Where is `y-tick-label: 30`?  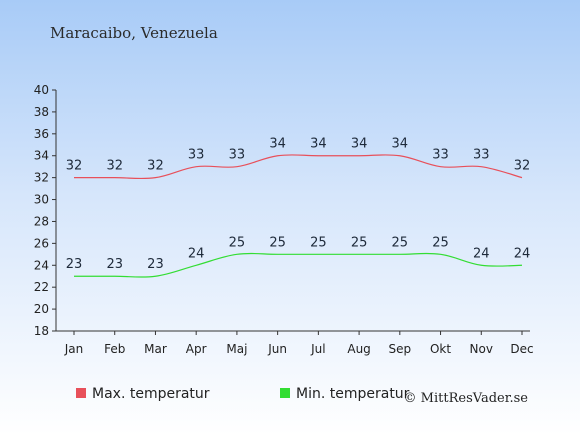 y-tick-label: 30 is located at coordinates (41, 200).